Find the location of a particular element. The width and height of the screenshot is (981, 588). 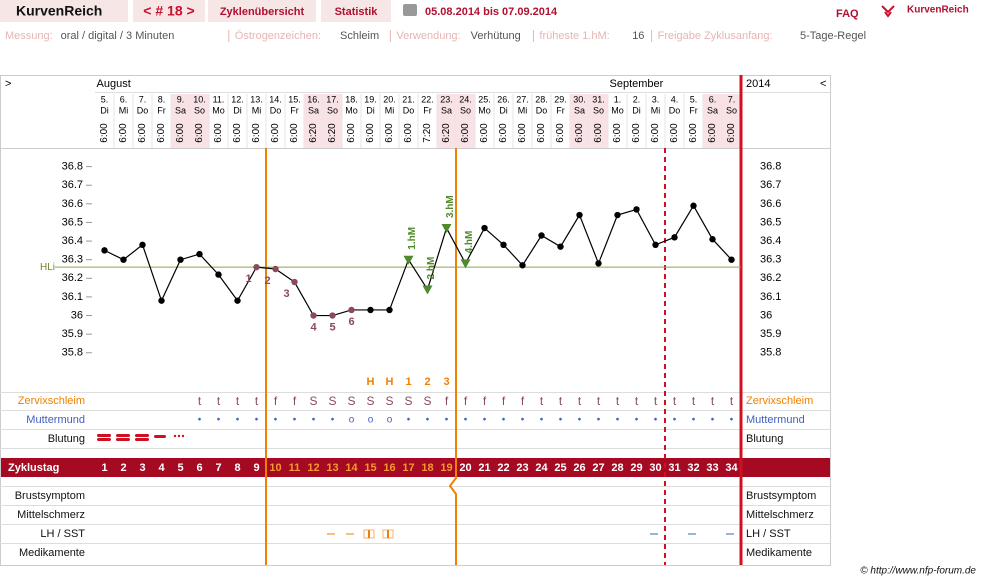

low-label: 1 is located at coordinates (248, 279).